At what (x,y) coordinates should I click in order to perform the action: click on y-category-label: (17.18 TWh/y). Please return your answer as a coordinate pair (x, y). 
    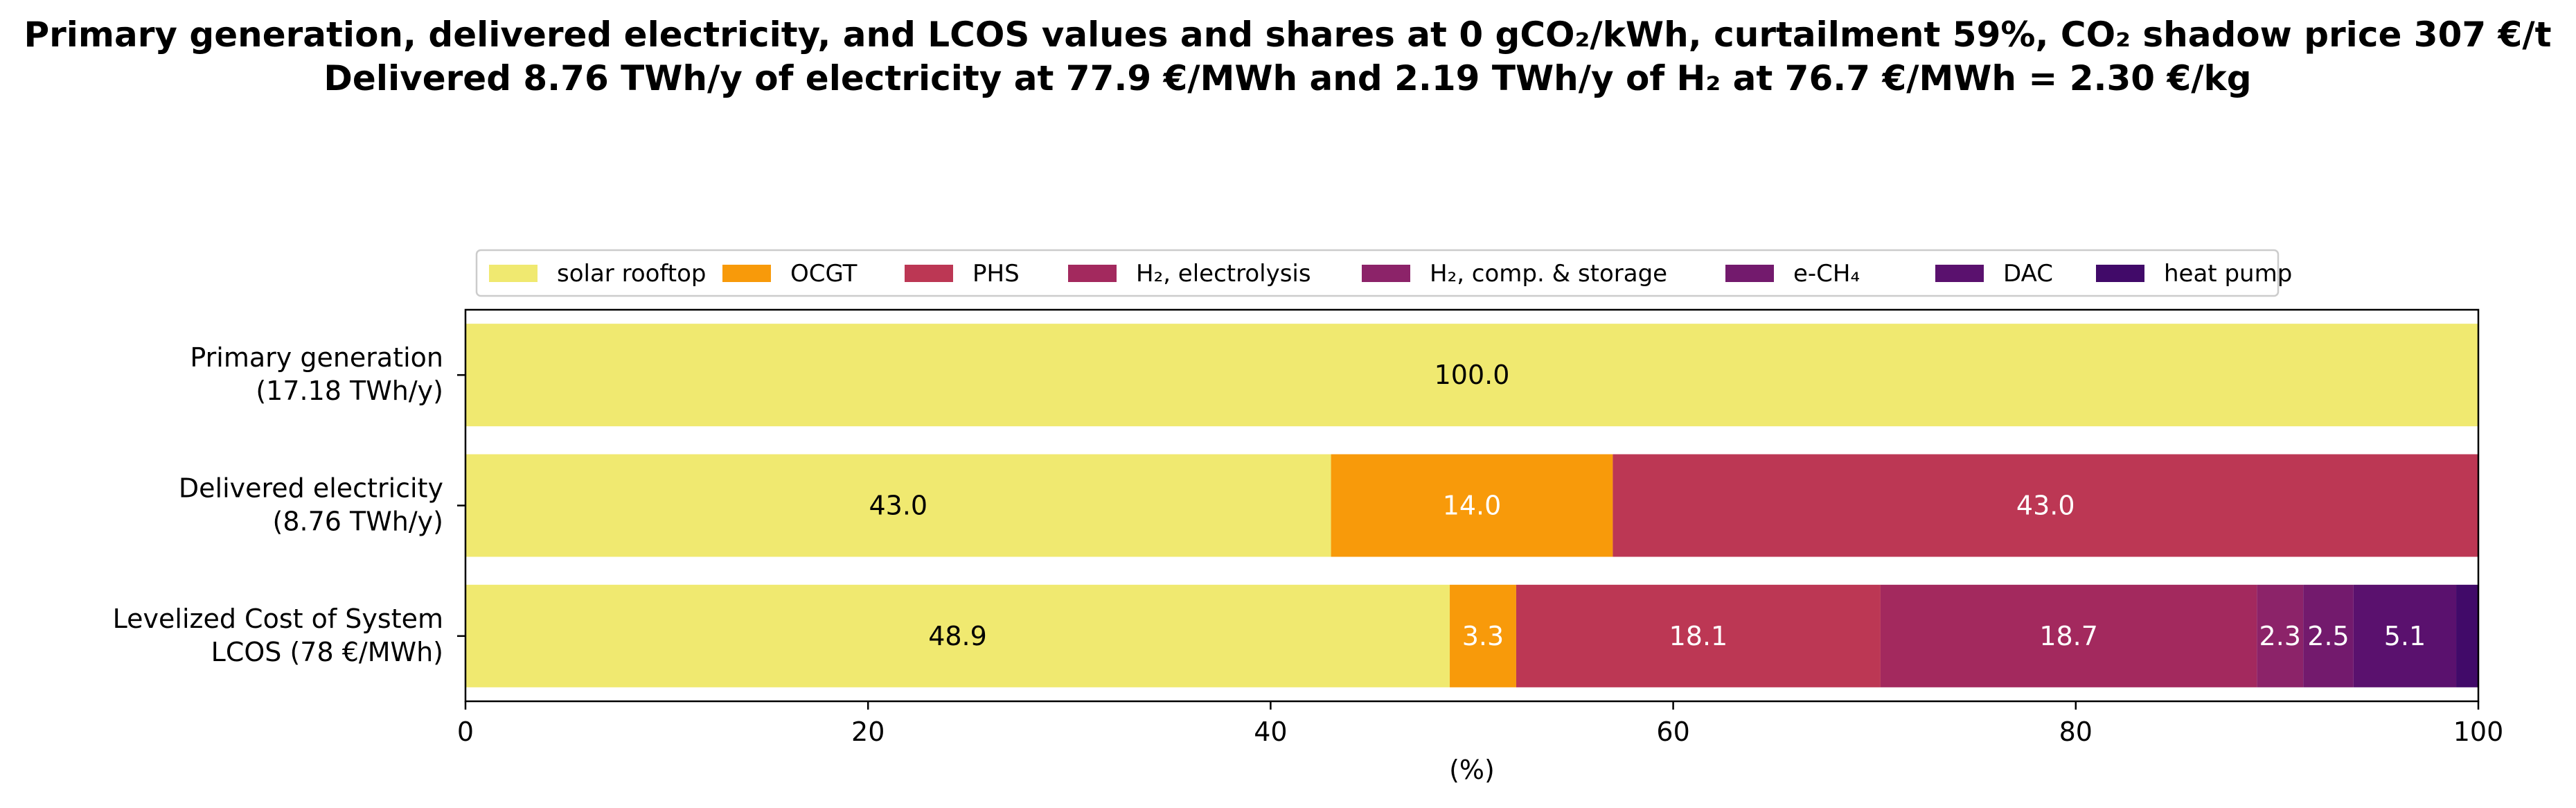
    Looking at the image, I should click on (349, 391).